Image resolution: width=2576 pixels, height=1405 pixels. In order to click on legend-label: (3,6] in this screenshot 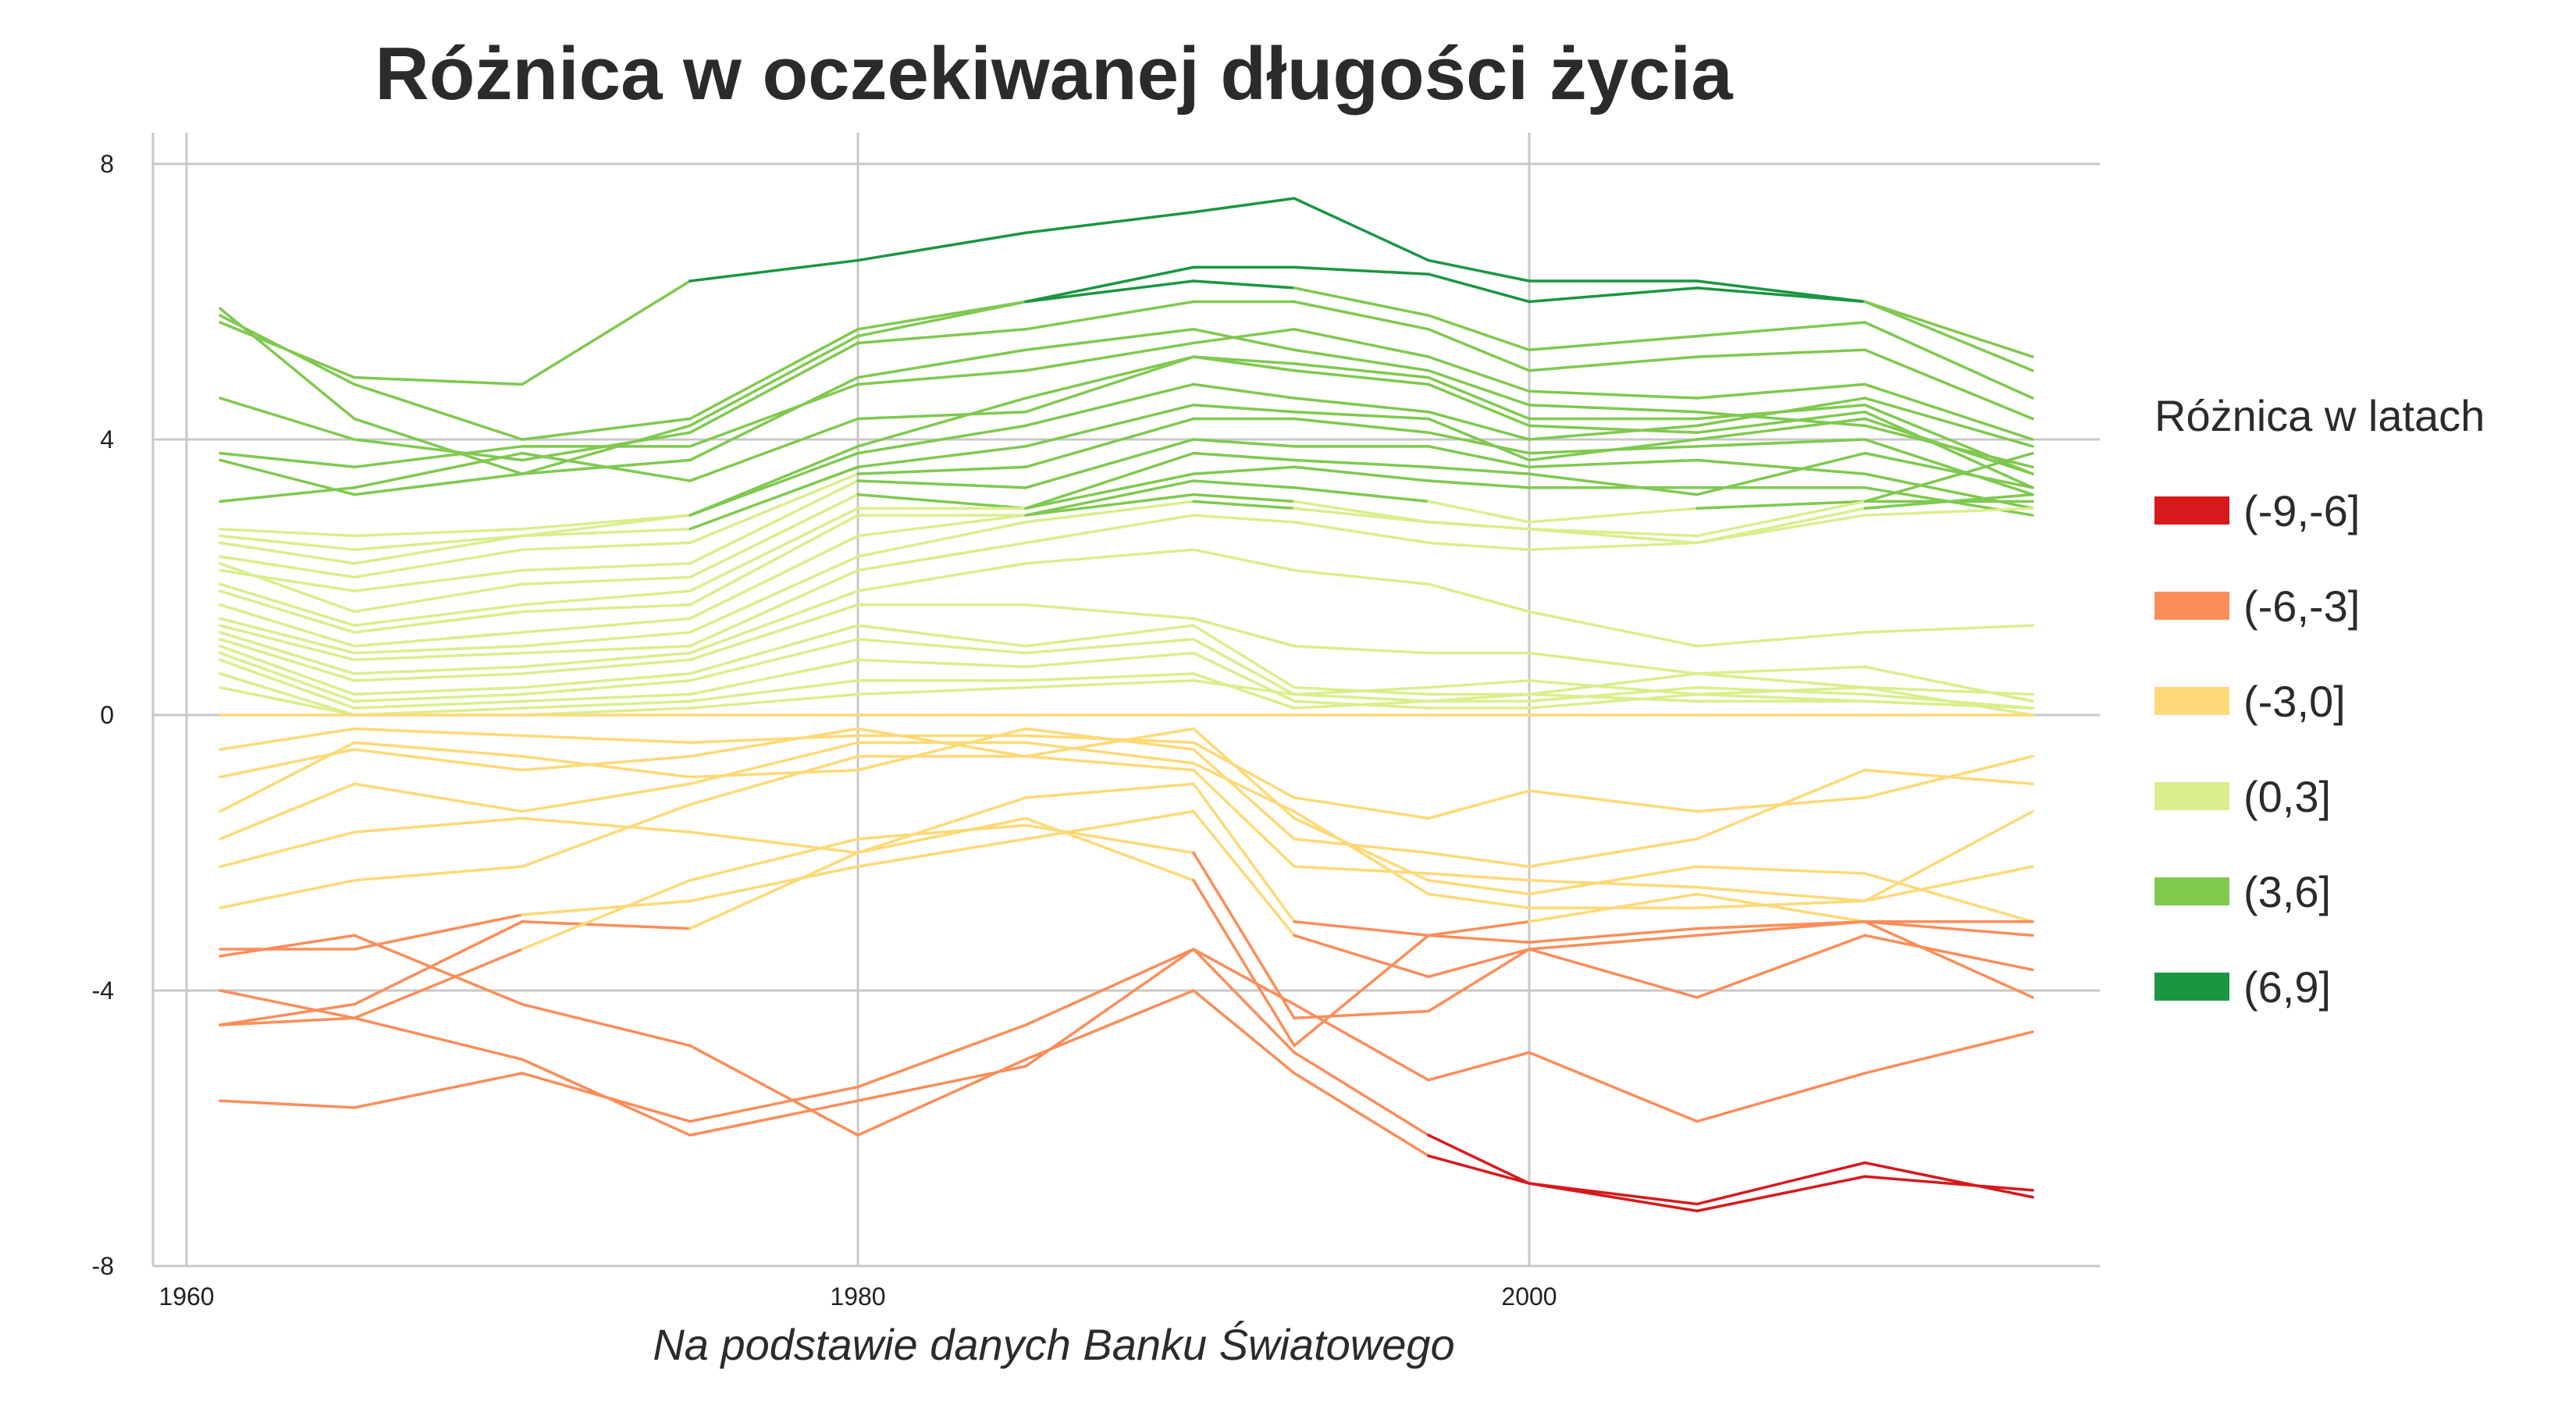, I will do `click(2287, 891)`.